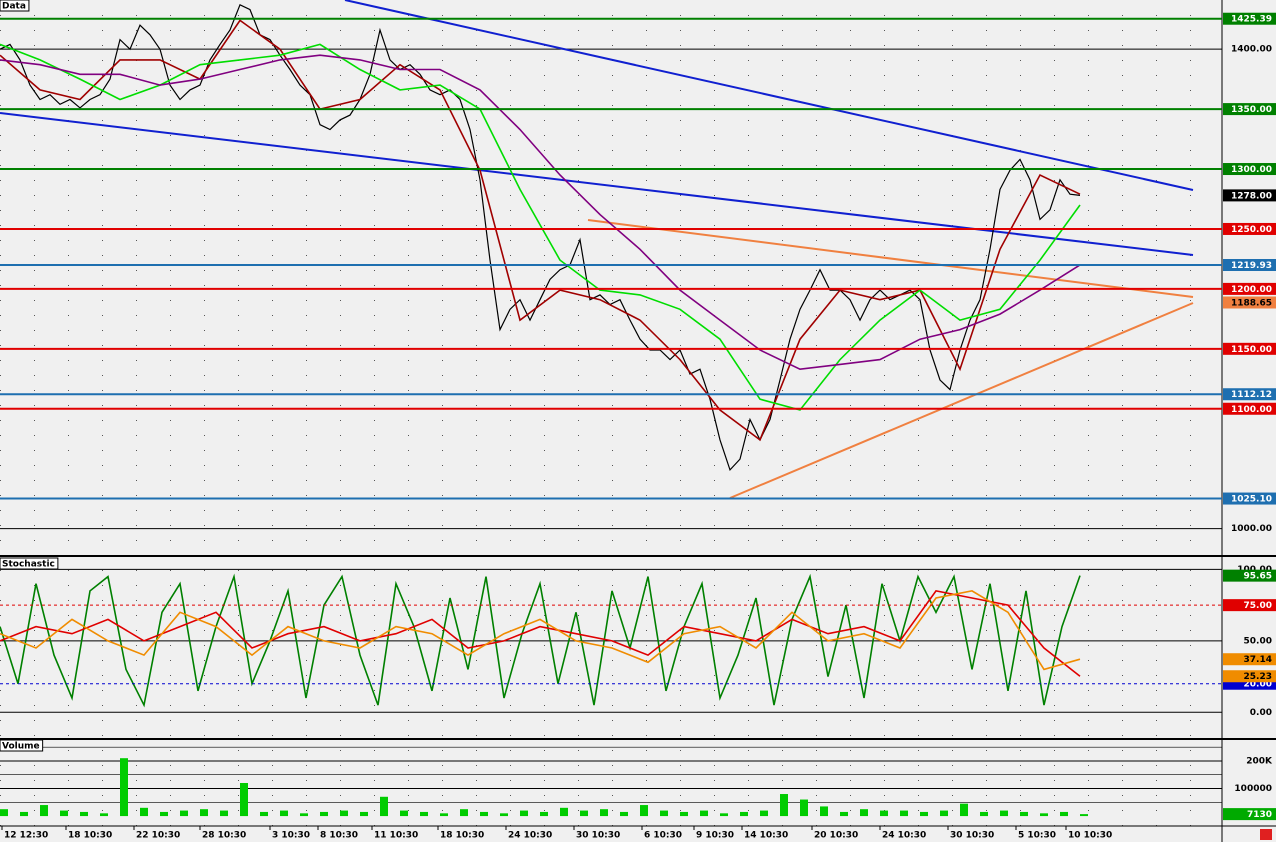  What do you see at coordinates (26, 836) in the screenshot?
I see `x-tick-label: 12 12:30` at bounding box center [26, 836].